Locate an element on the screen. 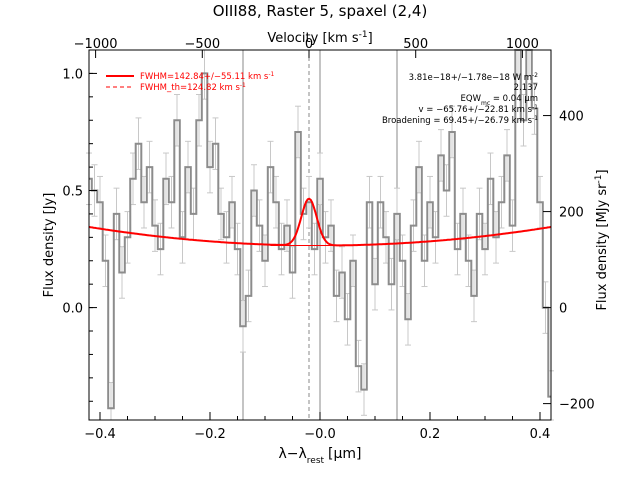 The width and height of the screenshot is (640, 480). right-tick-label: 200 is located at coordinates (571, 213).